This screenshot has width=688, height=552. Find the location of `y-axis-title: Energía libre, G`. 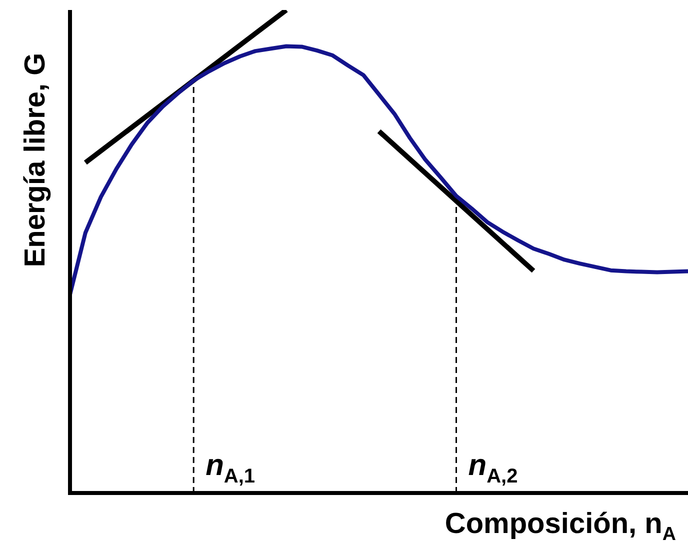

y-axis-title: Energía libre, G is located at coordinates (36, 160).